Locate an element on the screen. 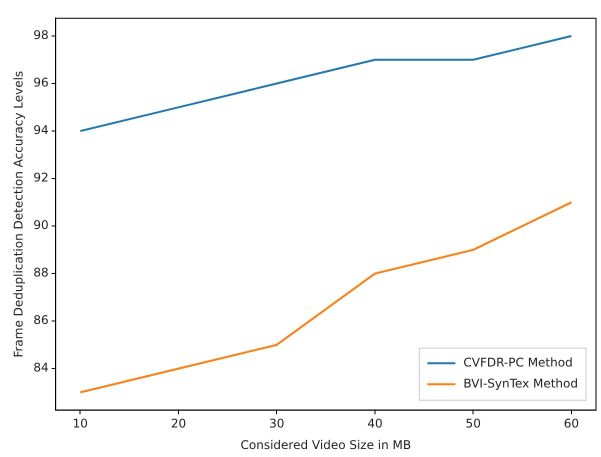 The width and height of the screenshot is (601, 457). x-tick-label: 20 is located at coordinates (178, 423).